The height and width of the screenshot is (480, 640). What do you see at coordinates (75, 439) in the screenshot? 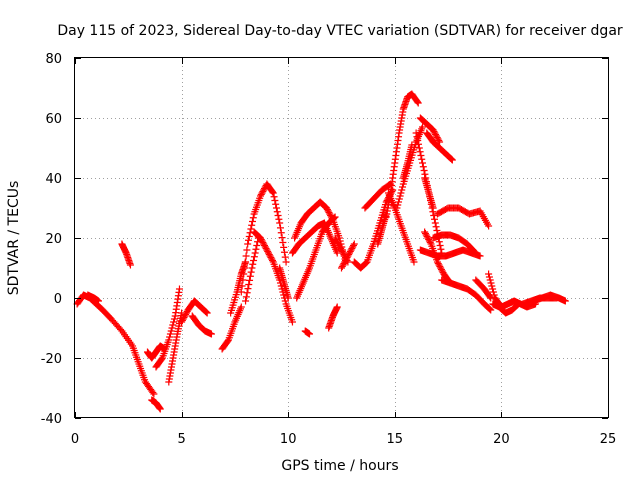
I see `x-tick-label: 0` at bounding box center [75, 439].